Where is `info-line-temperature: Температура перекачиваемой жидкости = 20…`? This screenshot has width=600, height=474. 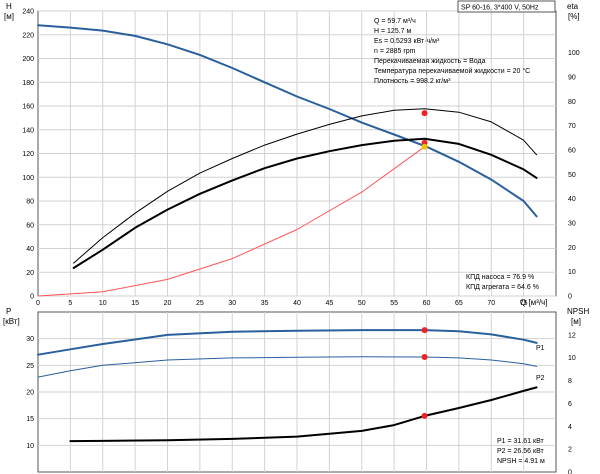
info-line-temperature: Температура перекачиваемой жидкости = 20… is located at coordinates (452, 71).